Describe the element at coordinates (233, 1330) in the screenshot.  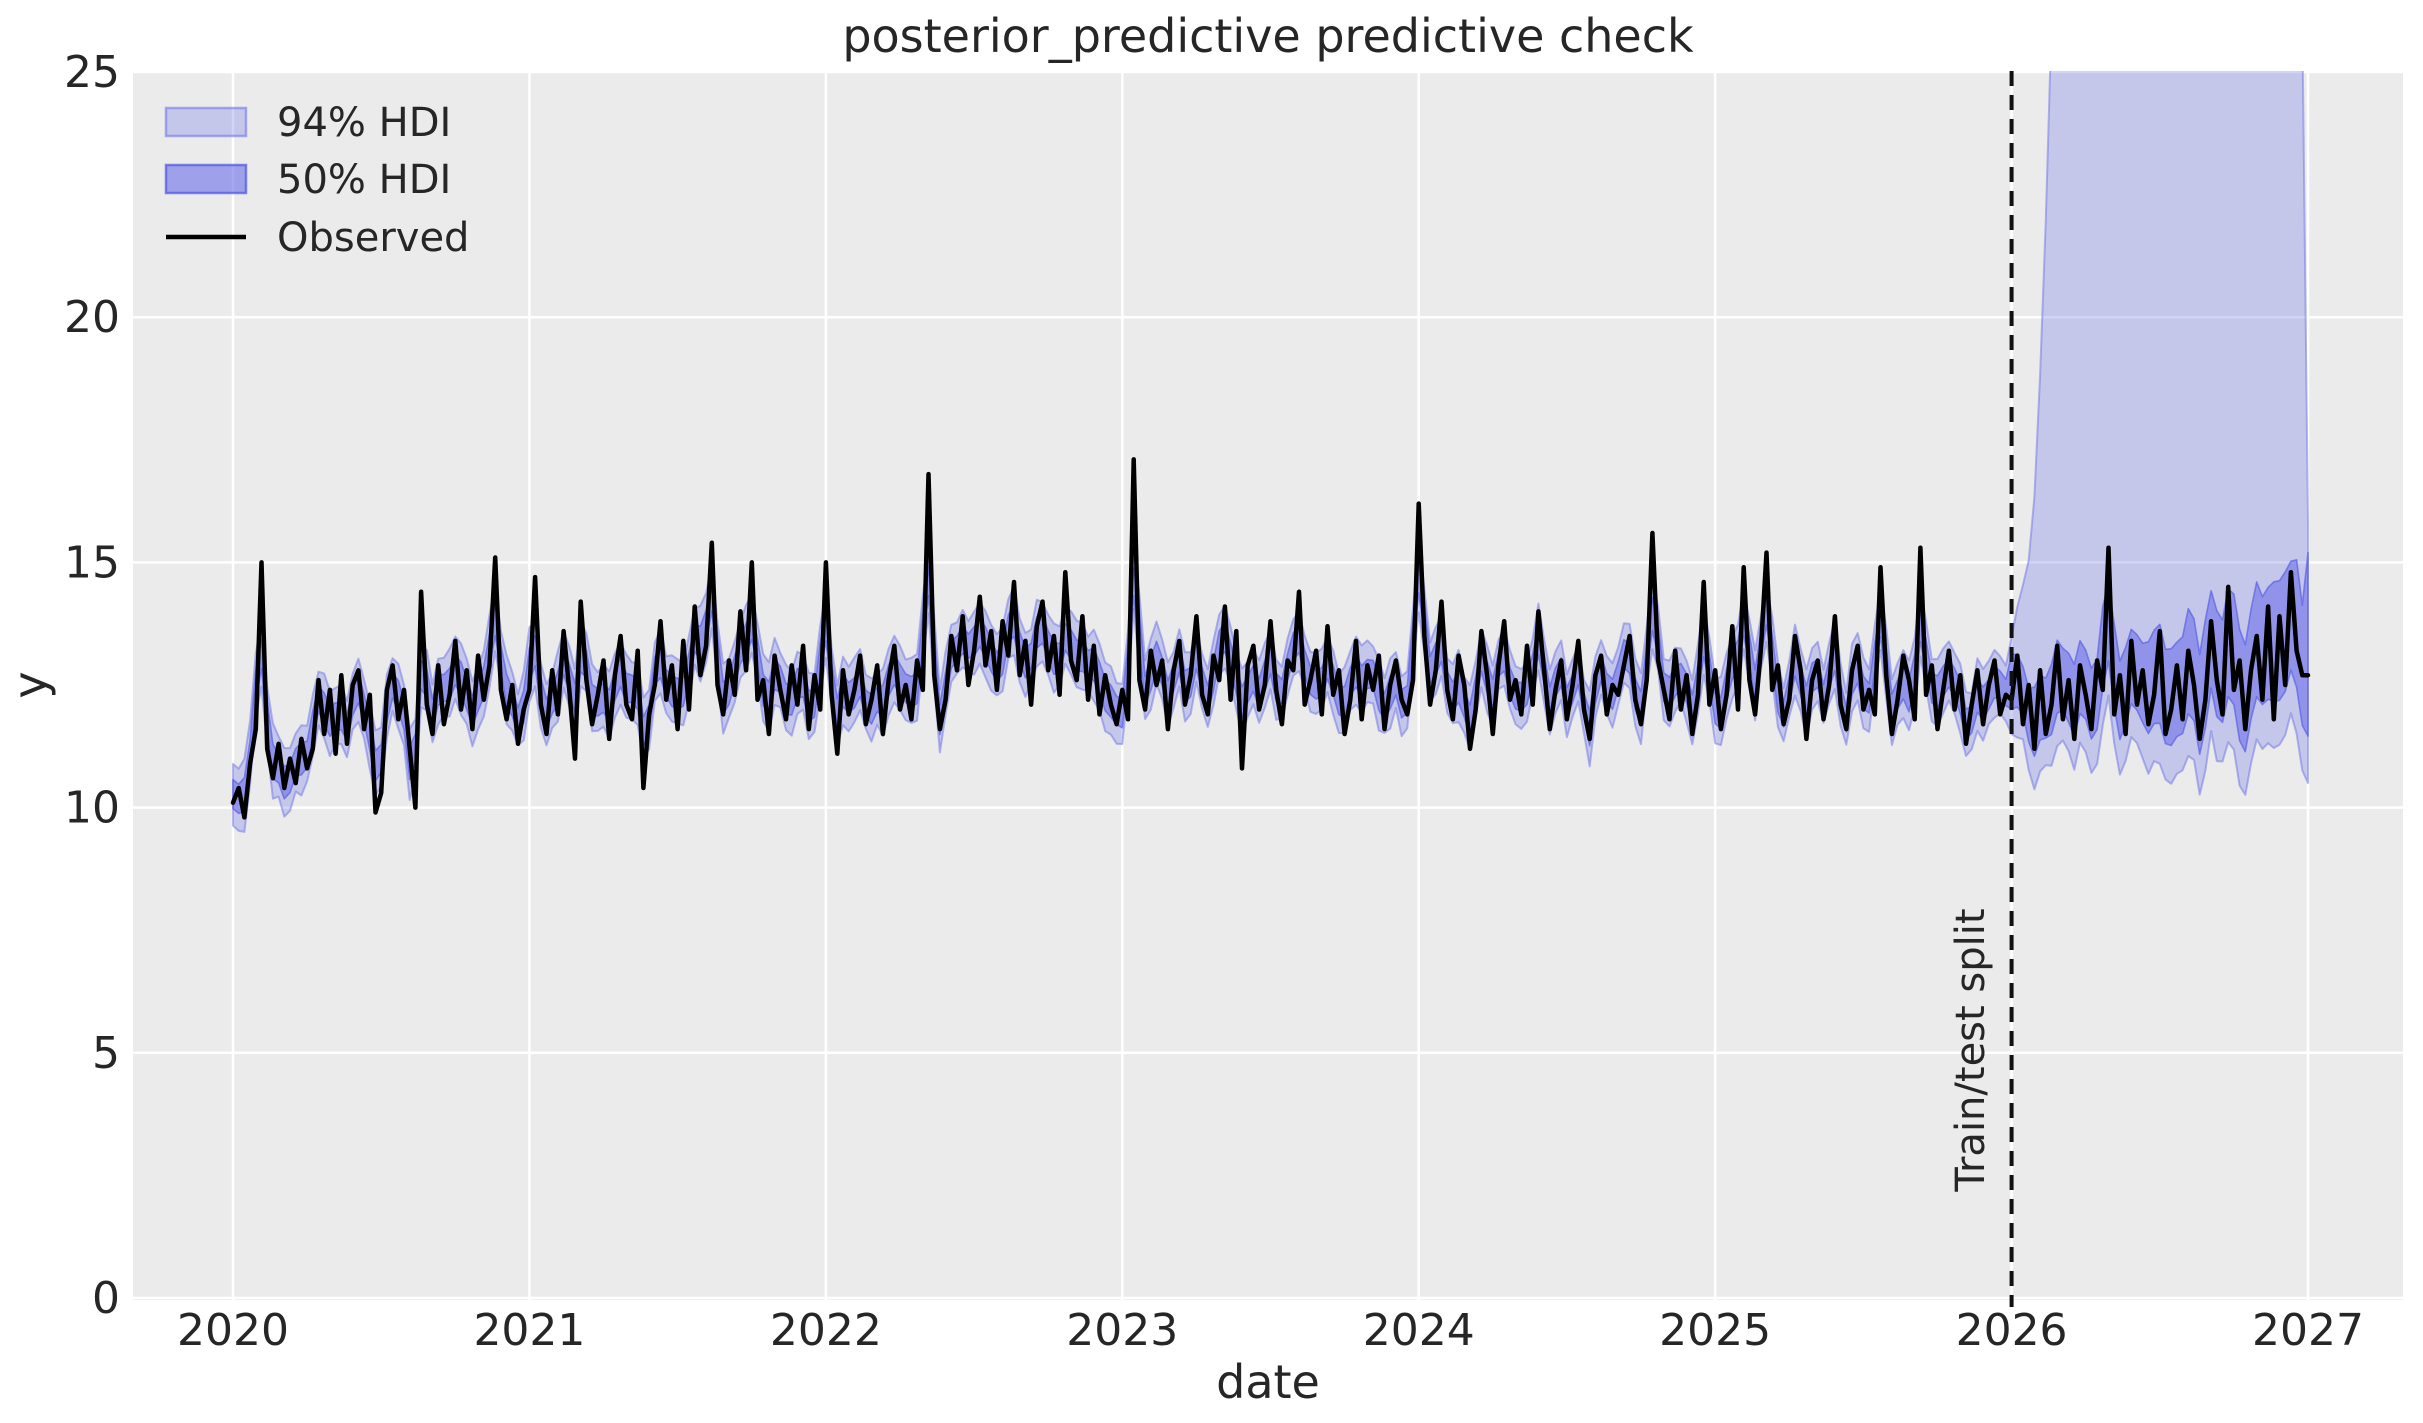
I see `x-tick-label: 2020` at that location.